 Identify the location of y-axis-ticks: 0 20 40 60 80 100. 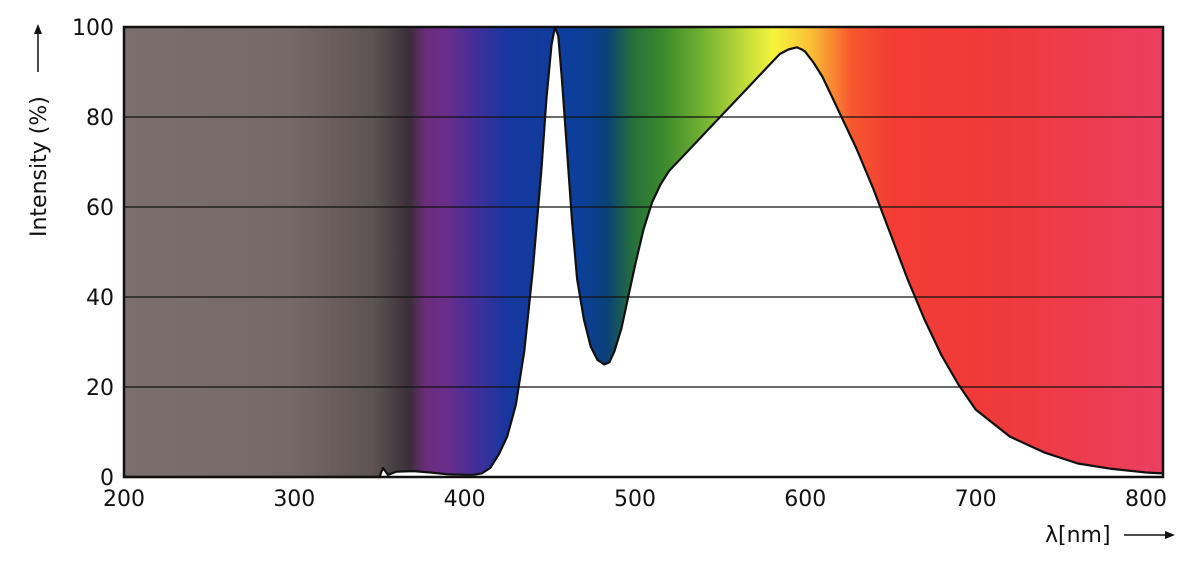
(93, 253).